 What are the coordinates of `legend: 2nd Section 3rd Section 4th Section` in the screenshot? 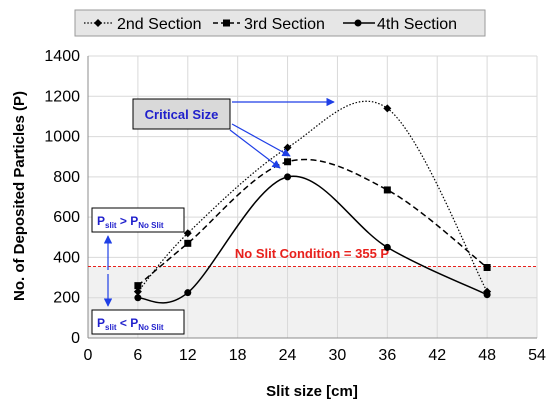 It's located at (280, 23).